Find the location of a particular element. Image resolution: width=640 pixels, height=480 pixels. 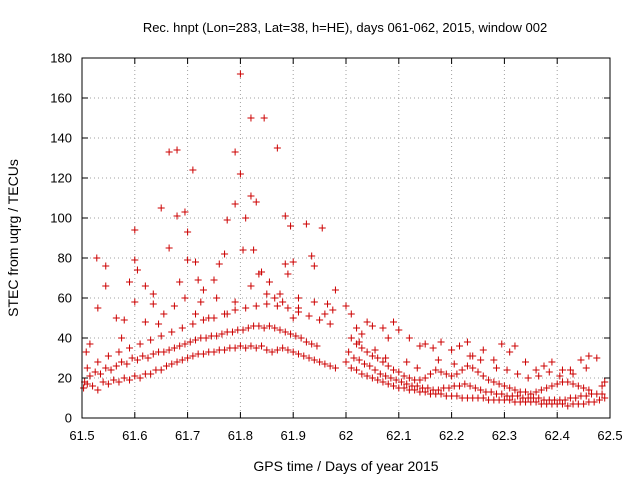

x-tick-label: 61.8 is located at coordinates (240, 435).